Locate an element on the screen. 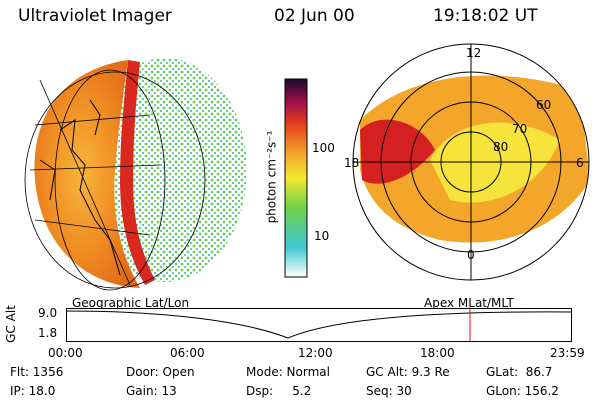  status-dsp: Dsp: 5.2 is located at coordinates (279, 391).